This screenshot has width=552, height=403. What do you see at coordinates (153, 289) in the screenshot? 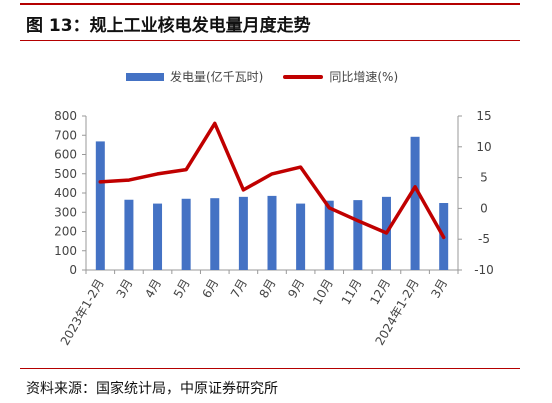
I see `x-tick-label: 4月` at bounding box center [153, 289].